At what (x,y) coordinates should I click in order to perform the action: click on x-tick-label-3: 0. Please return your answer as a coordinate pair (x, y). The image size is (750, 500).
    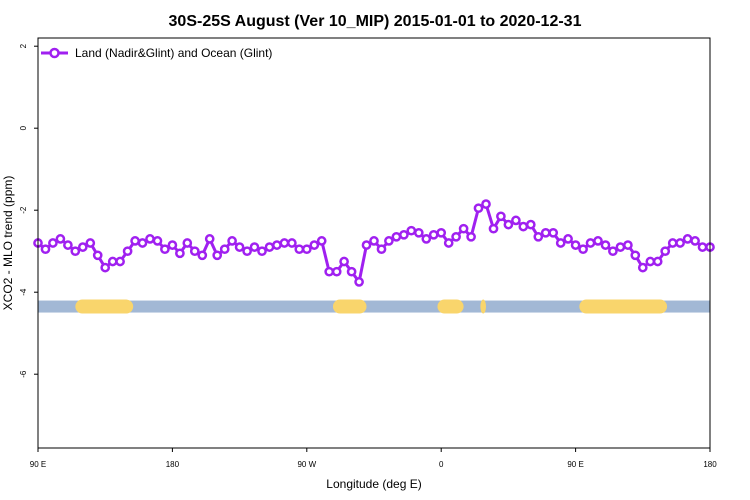
    Looking at the image, I should click on (441, 464).